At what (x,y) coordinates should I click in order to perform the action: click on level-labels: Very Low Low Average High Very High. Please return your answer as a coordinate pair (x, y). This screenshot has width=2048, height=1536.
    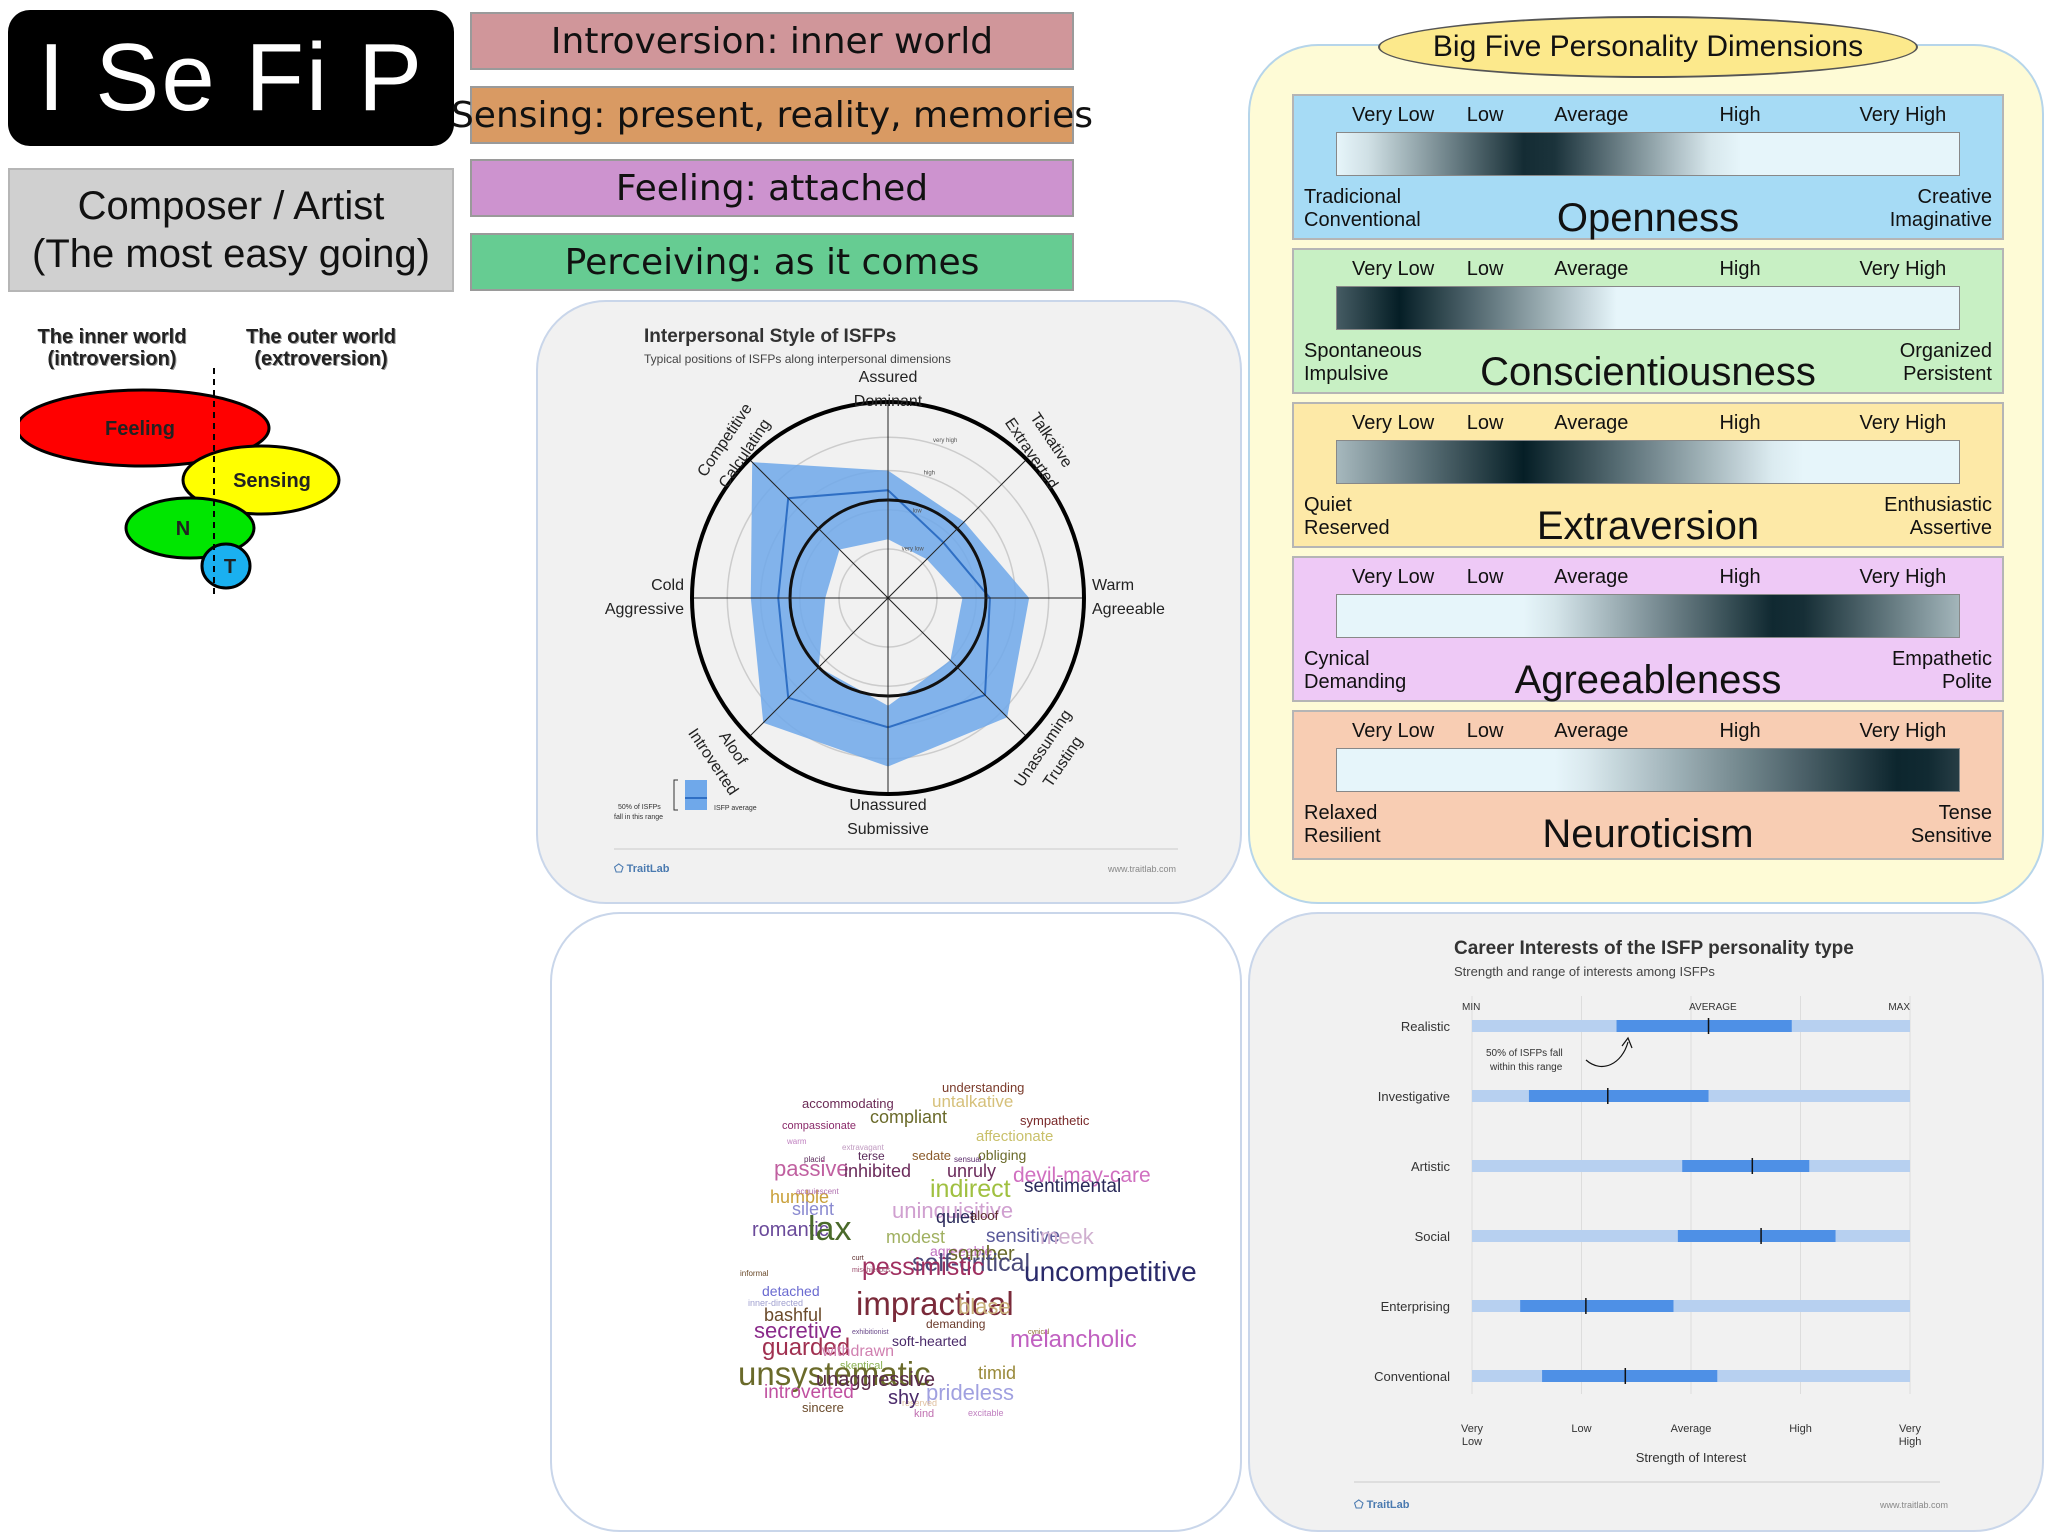
    Looking at the image, I should click on (1648, 116).